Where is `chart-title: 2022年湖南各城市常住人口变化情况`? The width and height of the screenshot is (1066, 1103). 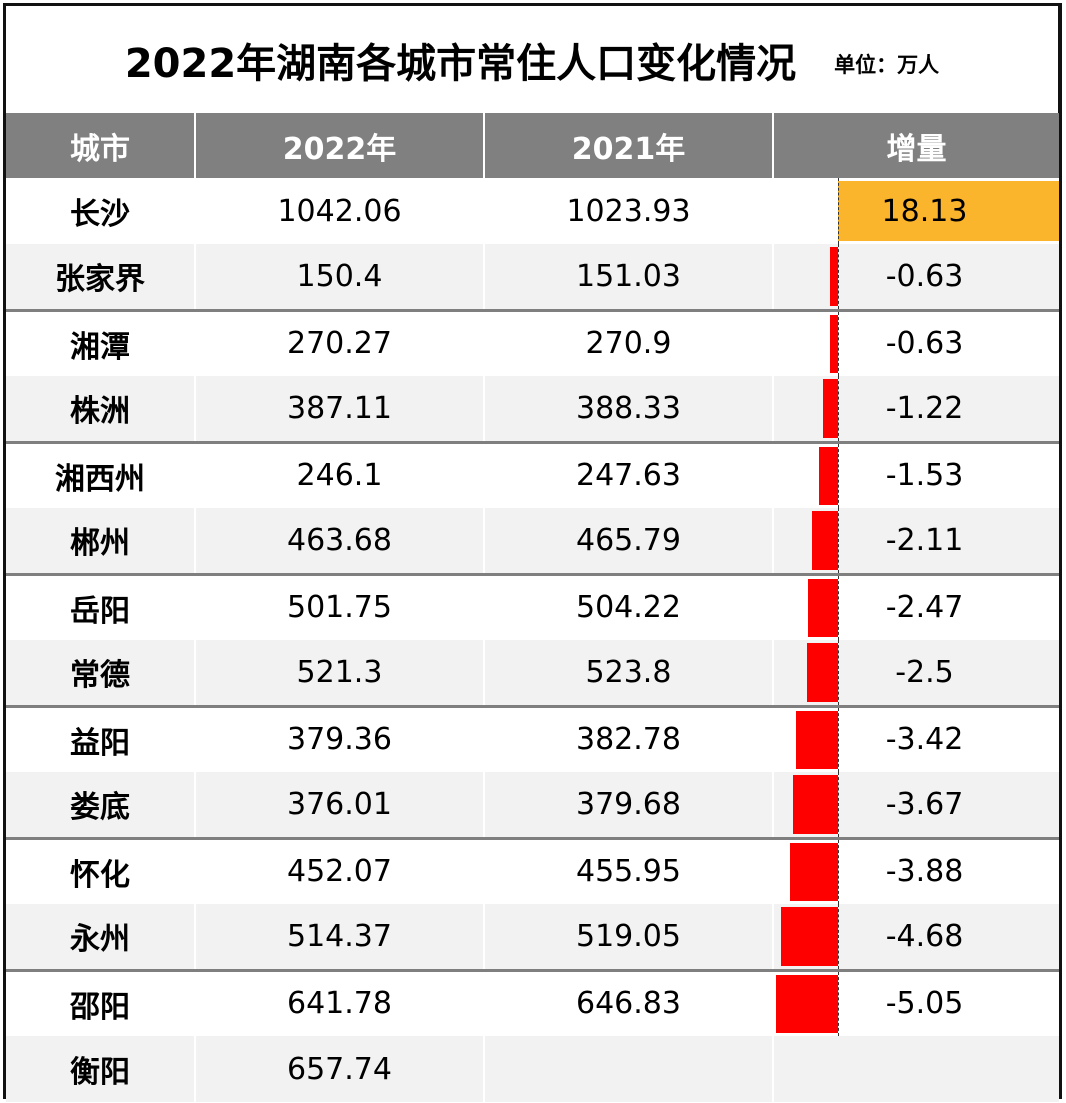 chart-title: 2022年湖南各城市常住人口变化情况 is located at coordinates (460, 63).